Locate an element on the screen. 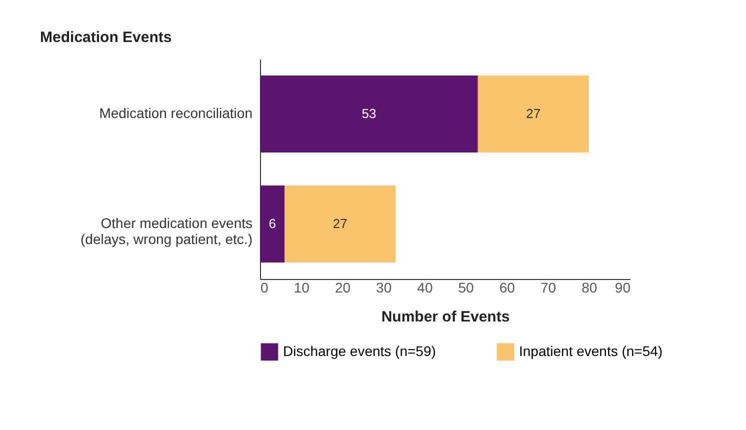 The height and width of the screenshot is (430, 746). data-label: 53 is located at coordinates (369, 113).